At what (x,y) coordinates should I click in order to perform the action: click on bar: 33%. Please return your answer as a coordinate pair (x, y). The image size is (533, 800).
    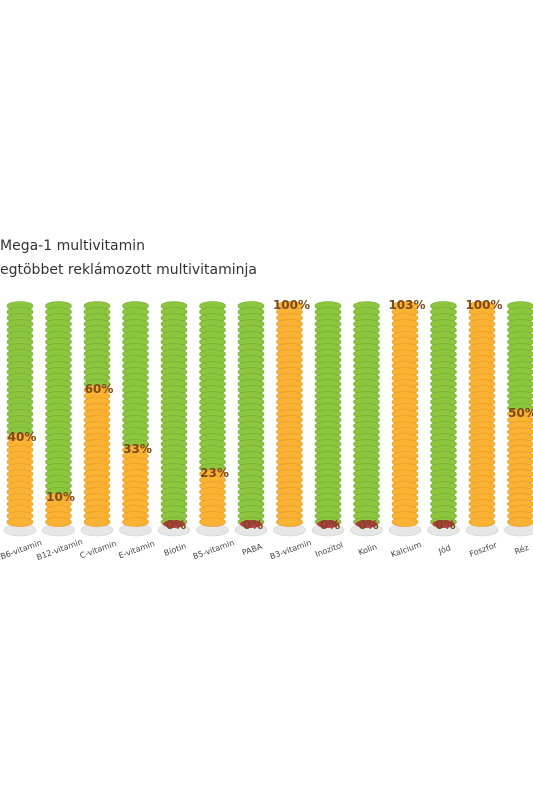
    Looking at the image, I should click on (135, 419).